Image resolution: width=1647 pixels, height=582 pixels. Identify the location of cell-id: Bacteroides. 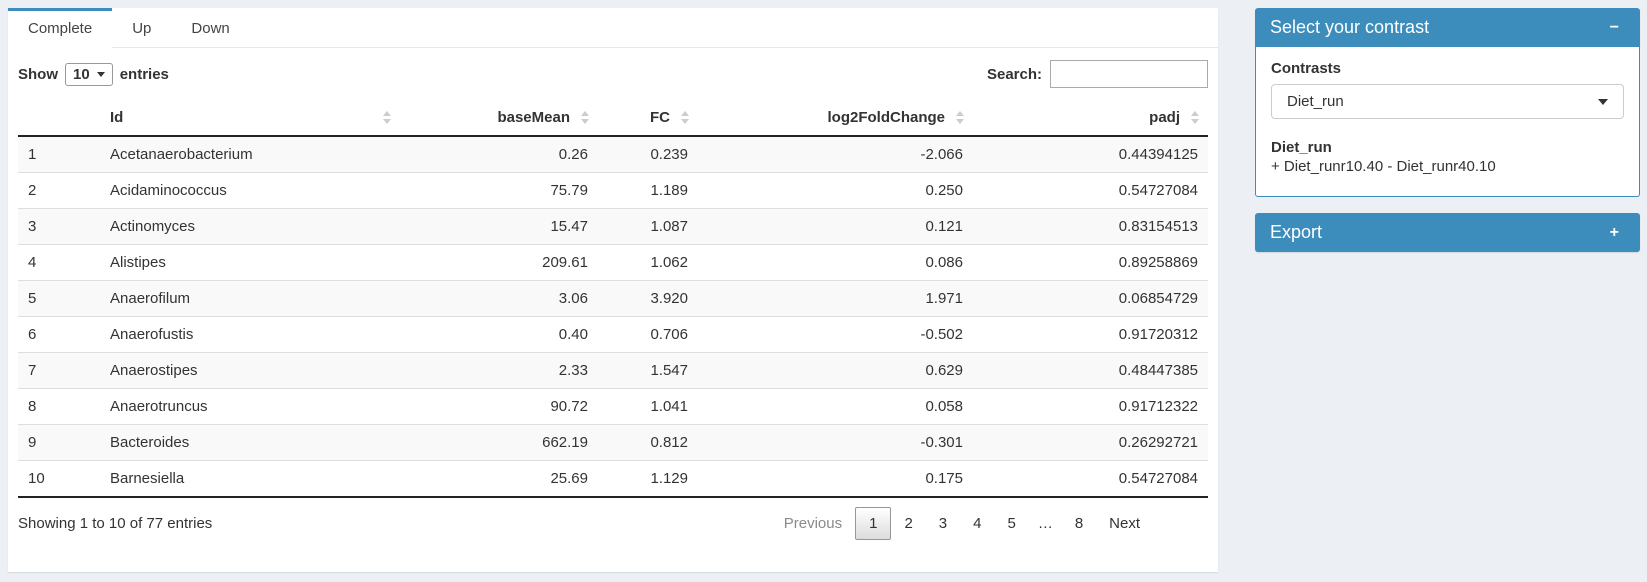
(250, 442).